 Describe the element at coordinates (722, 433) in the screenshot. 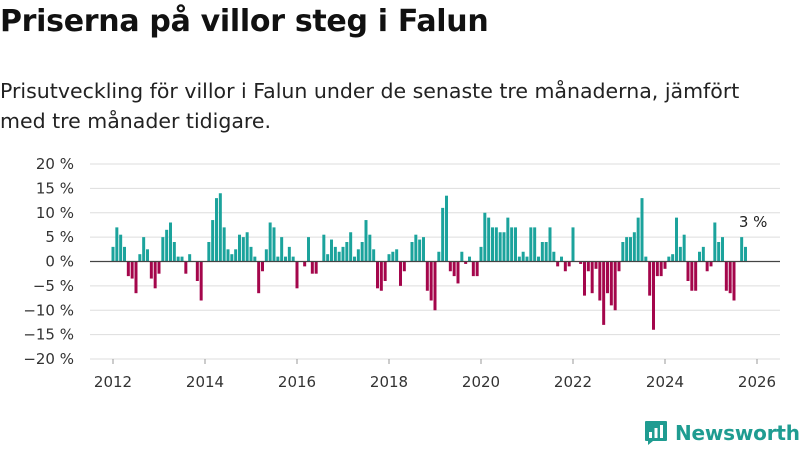

I see `newsworthy-logo: Newsworthy` at that location.